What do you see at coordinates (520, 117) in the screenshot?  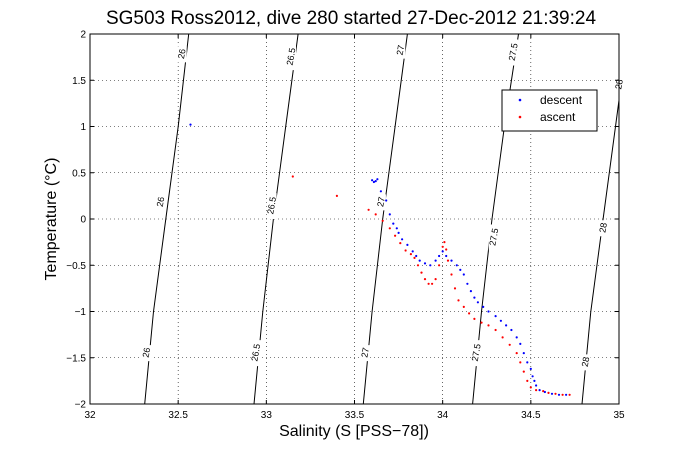 I see `legend-marker-ascent` at bounding box center [520, 117].